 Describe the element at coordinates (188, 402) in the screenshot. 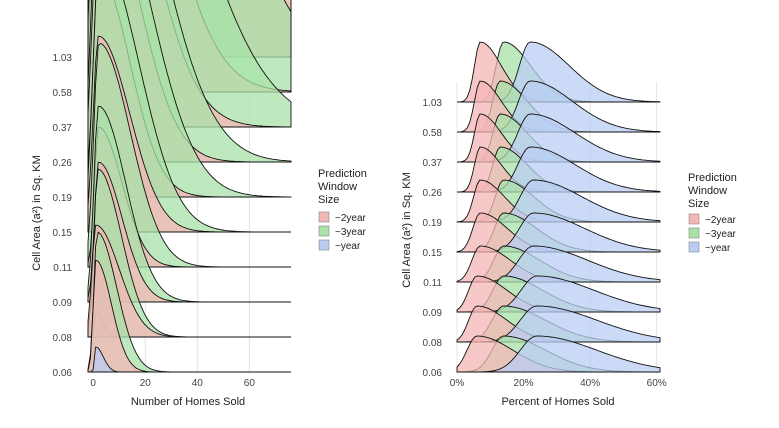

I see `left-x-axis-title: Number of Homes Sold` at that location.